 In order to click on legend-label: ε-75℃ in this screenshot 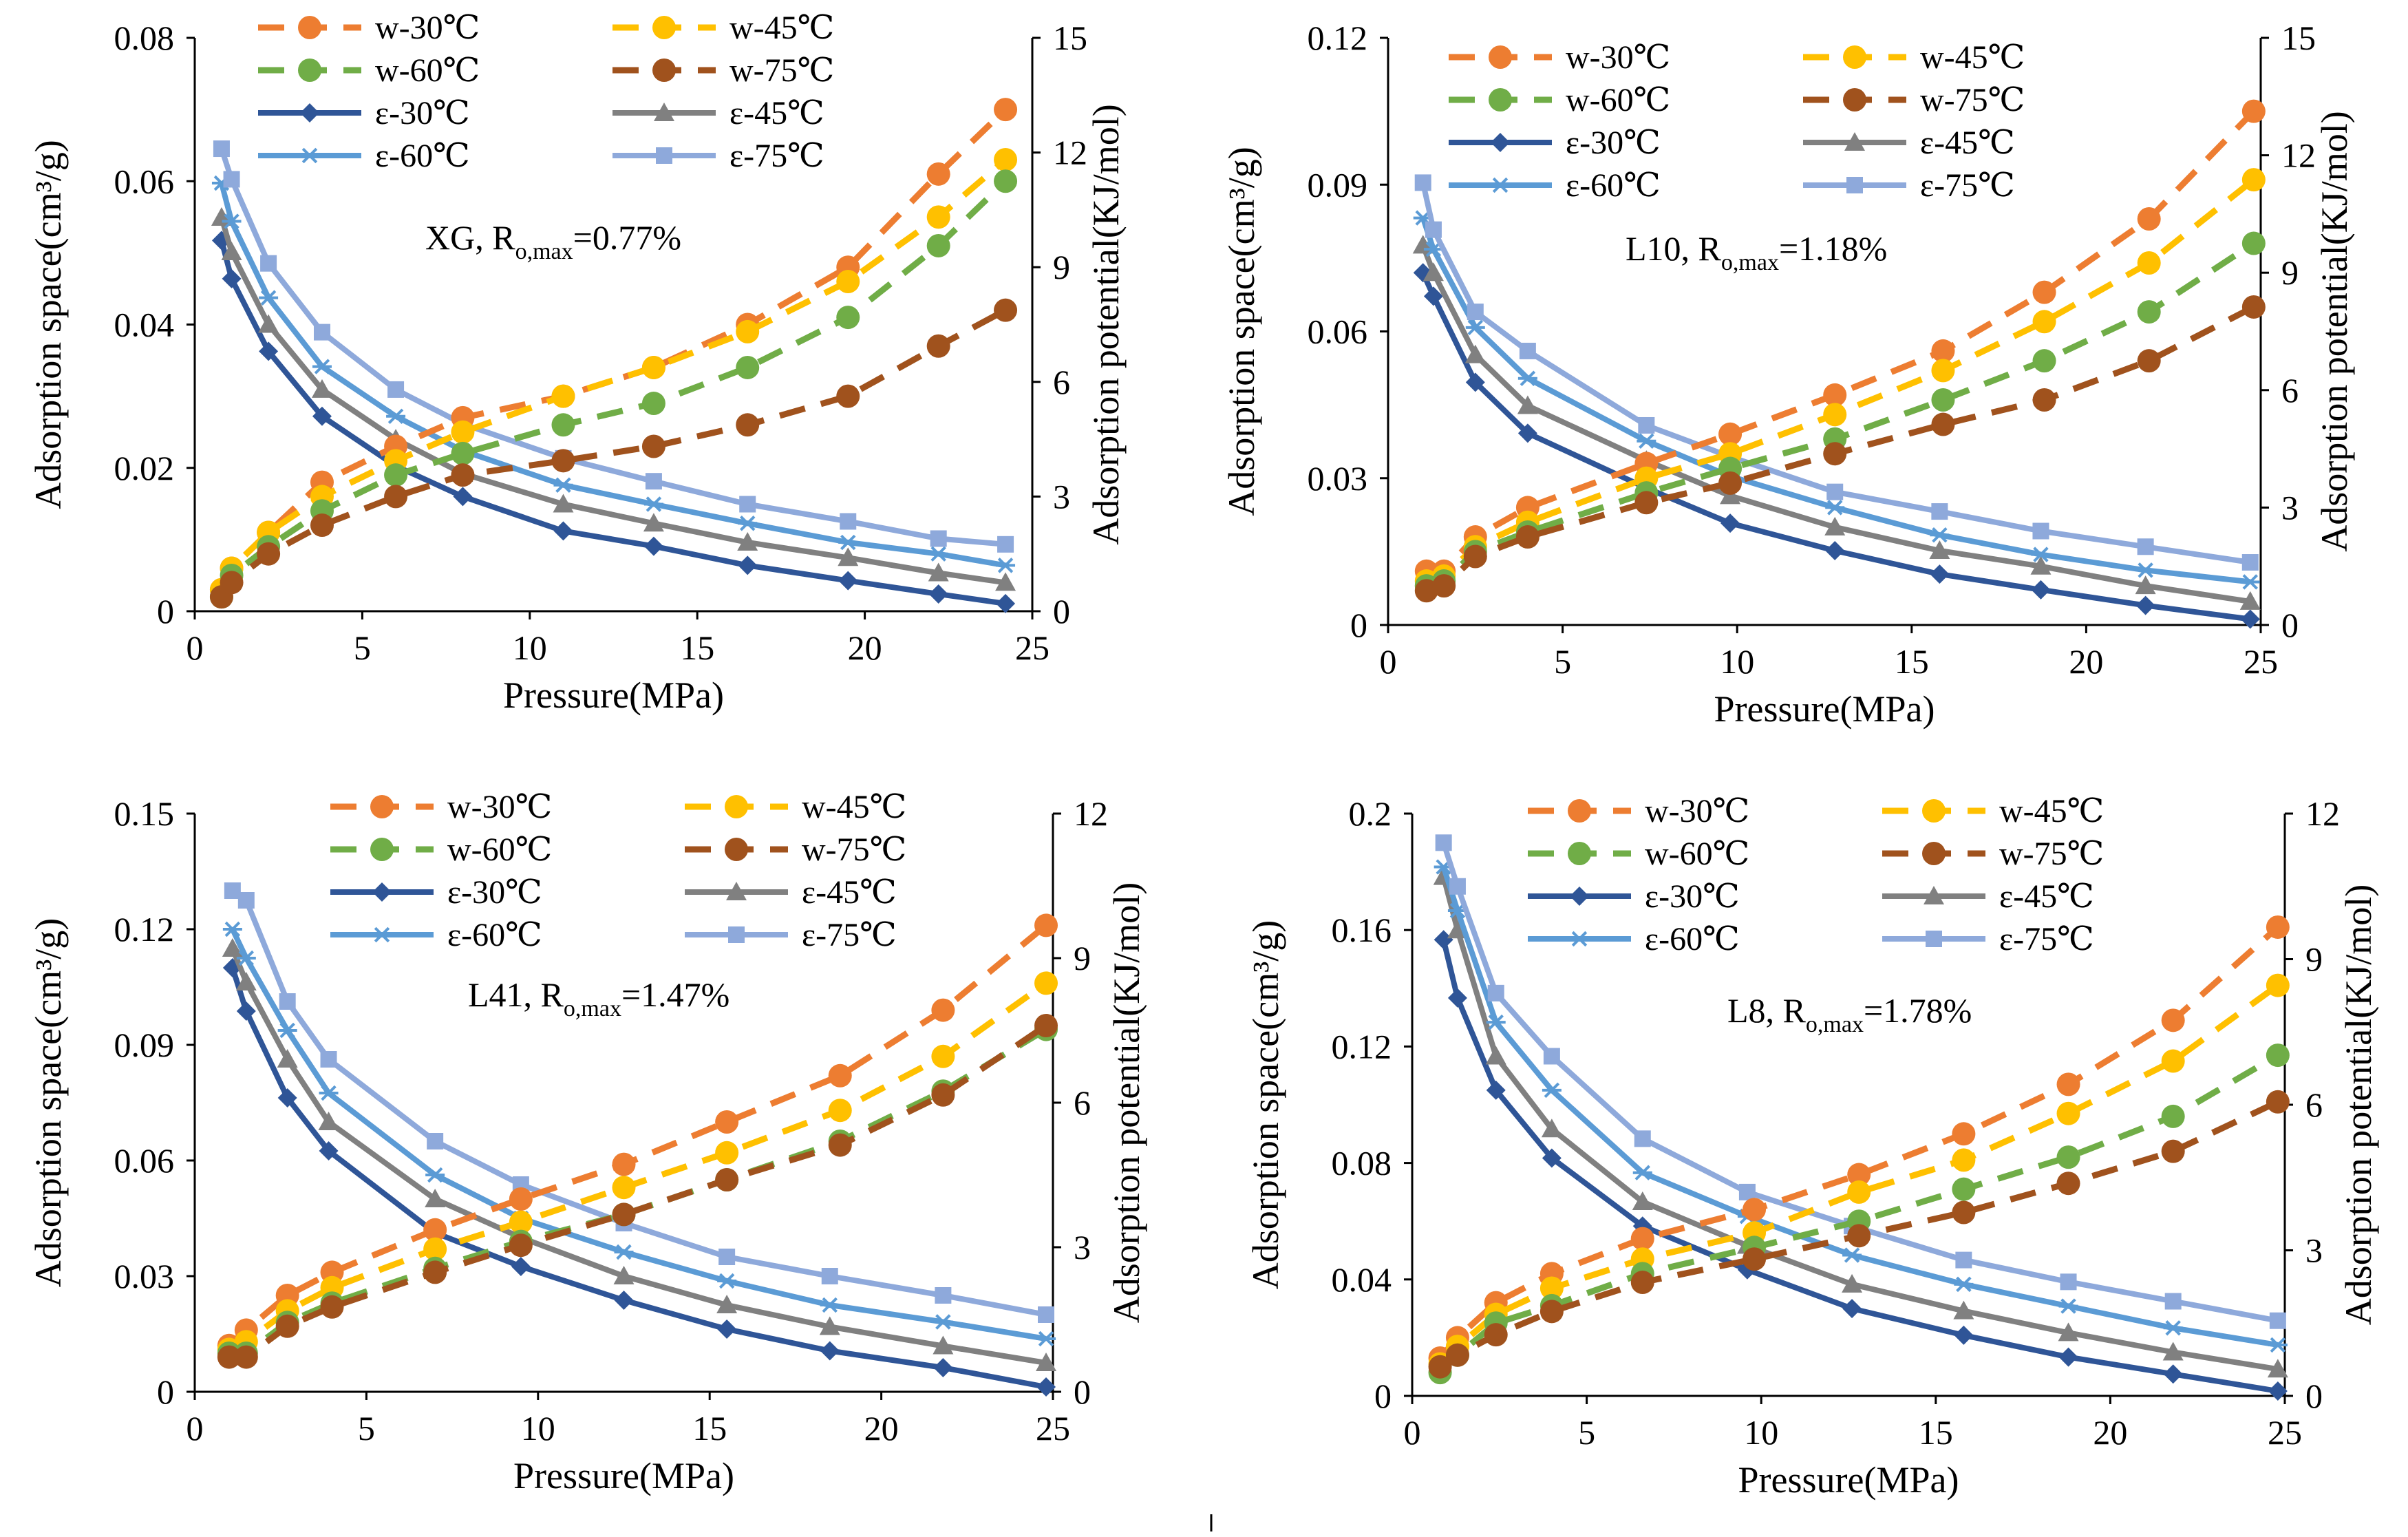, I will do `click(849, 935)`.